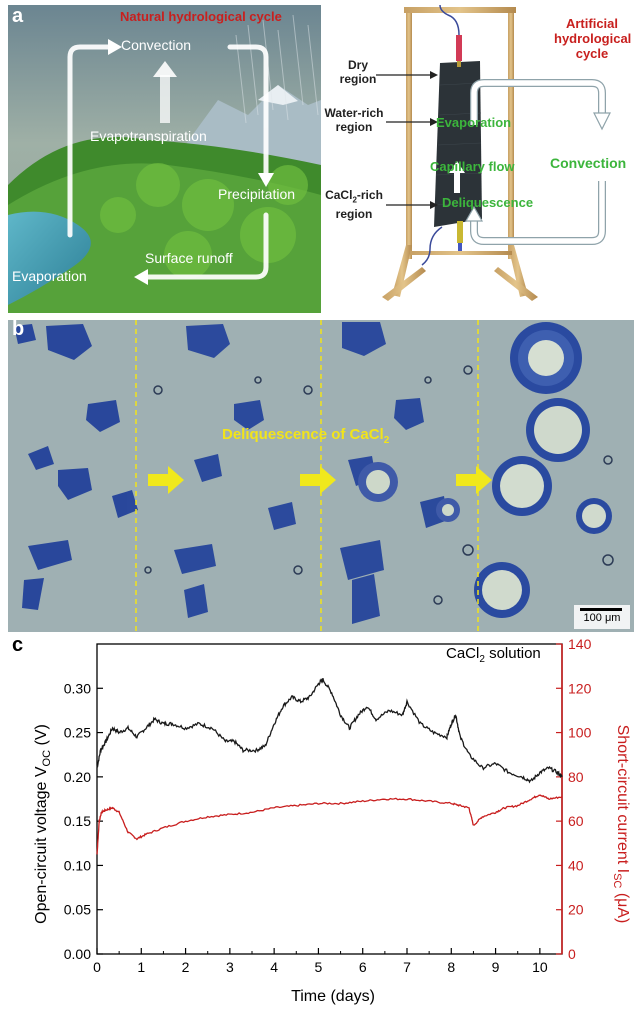 The width and height of the screenshot is (634, 1010). I want to click on evapotranspiration-label: Evapotranspiration, so click(148, 136).